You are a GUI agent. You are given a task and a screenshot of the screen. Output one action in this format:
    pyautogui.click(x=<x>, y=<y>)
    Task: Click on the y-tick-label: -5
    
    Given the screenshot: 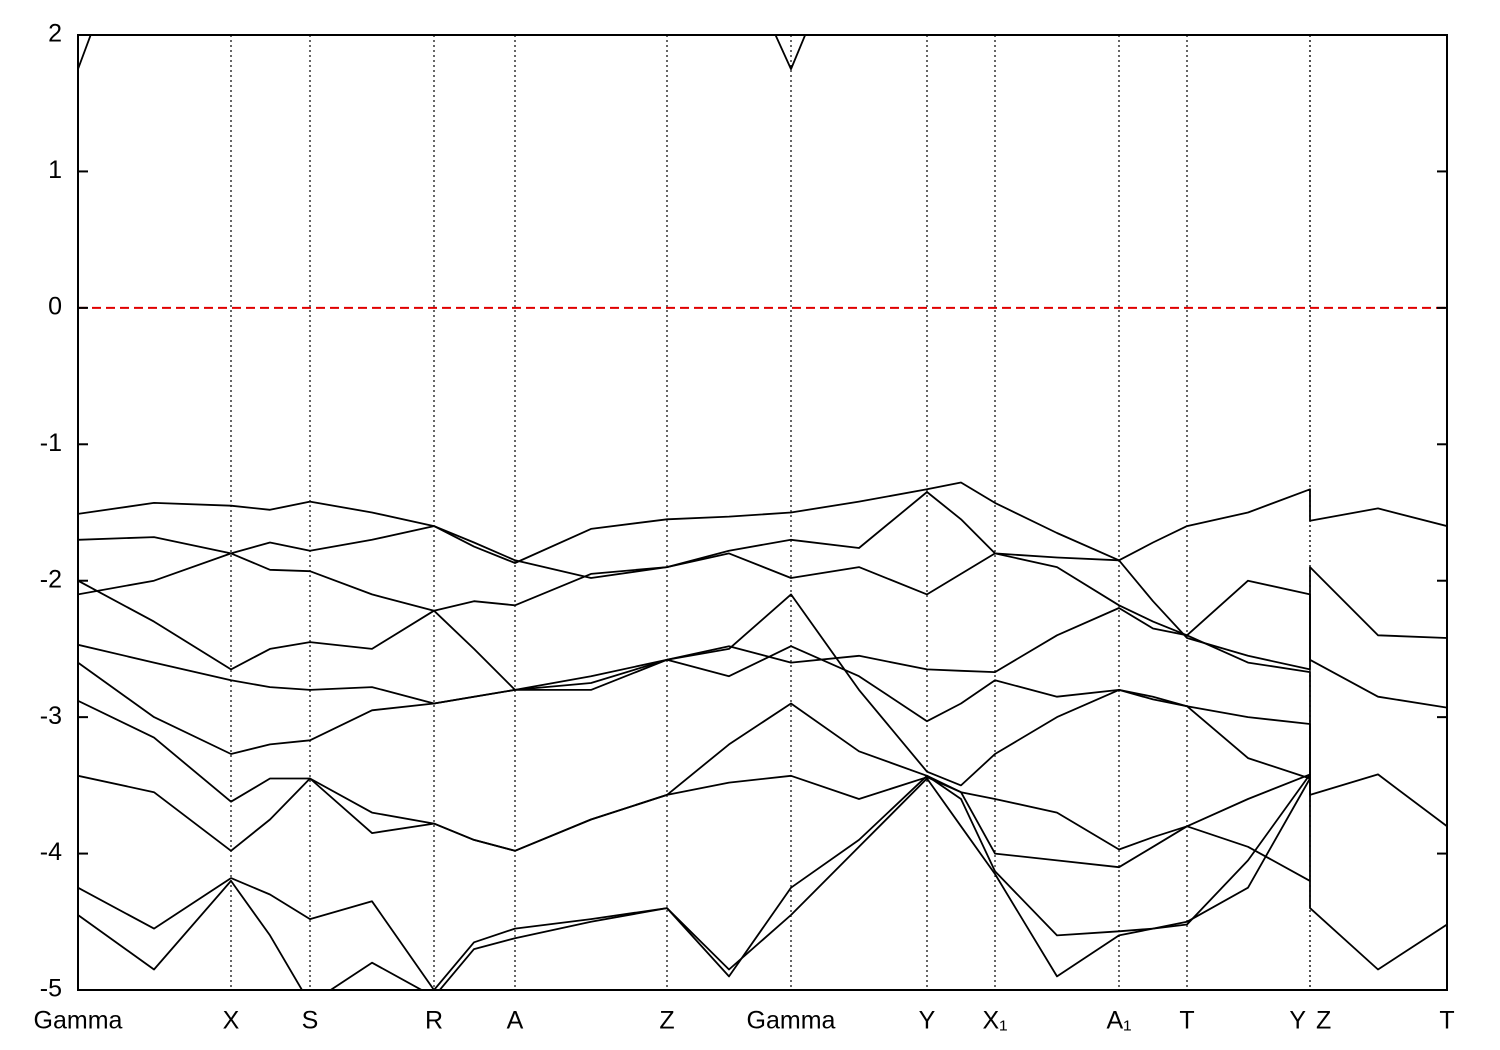 What is the action you would take?
    pyautogui.click(x=51, y=989)
    